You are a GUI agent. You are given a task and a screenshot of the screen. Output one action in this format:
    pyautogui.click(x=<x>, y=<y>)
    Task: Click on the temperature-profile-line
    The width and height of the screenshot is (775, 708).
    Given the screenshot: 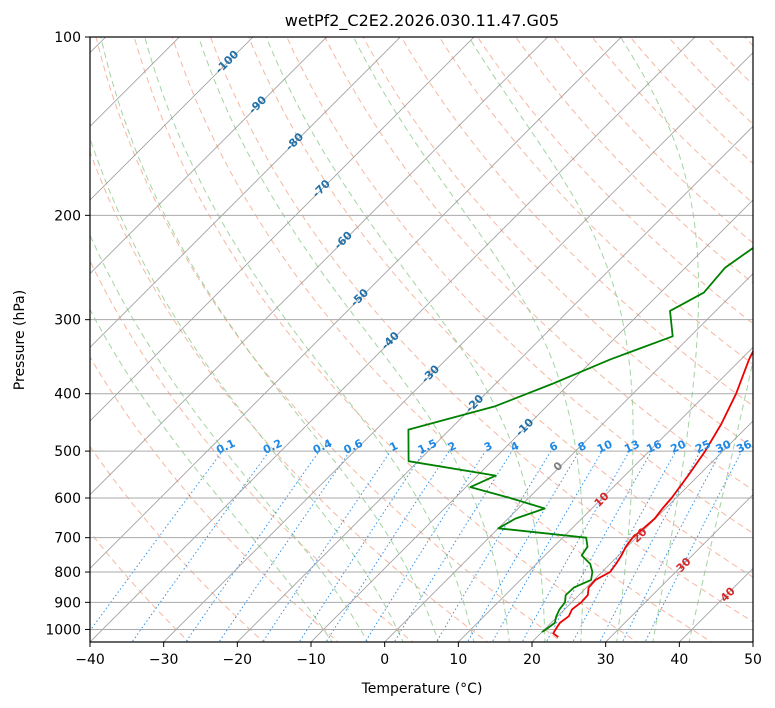 What is the action you would take?
    pyautogui.click(x=652, y=493)
    